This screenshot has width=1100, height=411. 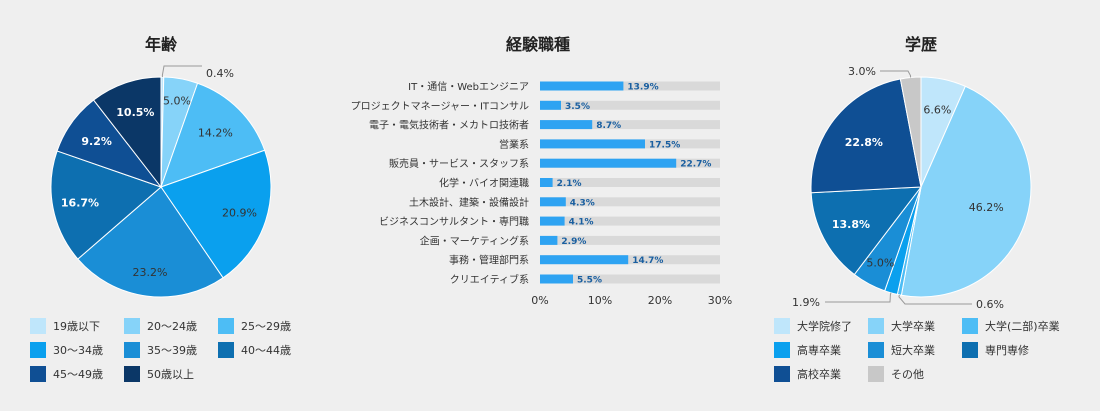 What do you see at coordinates (806, 302) in the screenshot?
I see `edu-data-label: 1.9%` at bounding box center [806, 302].